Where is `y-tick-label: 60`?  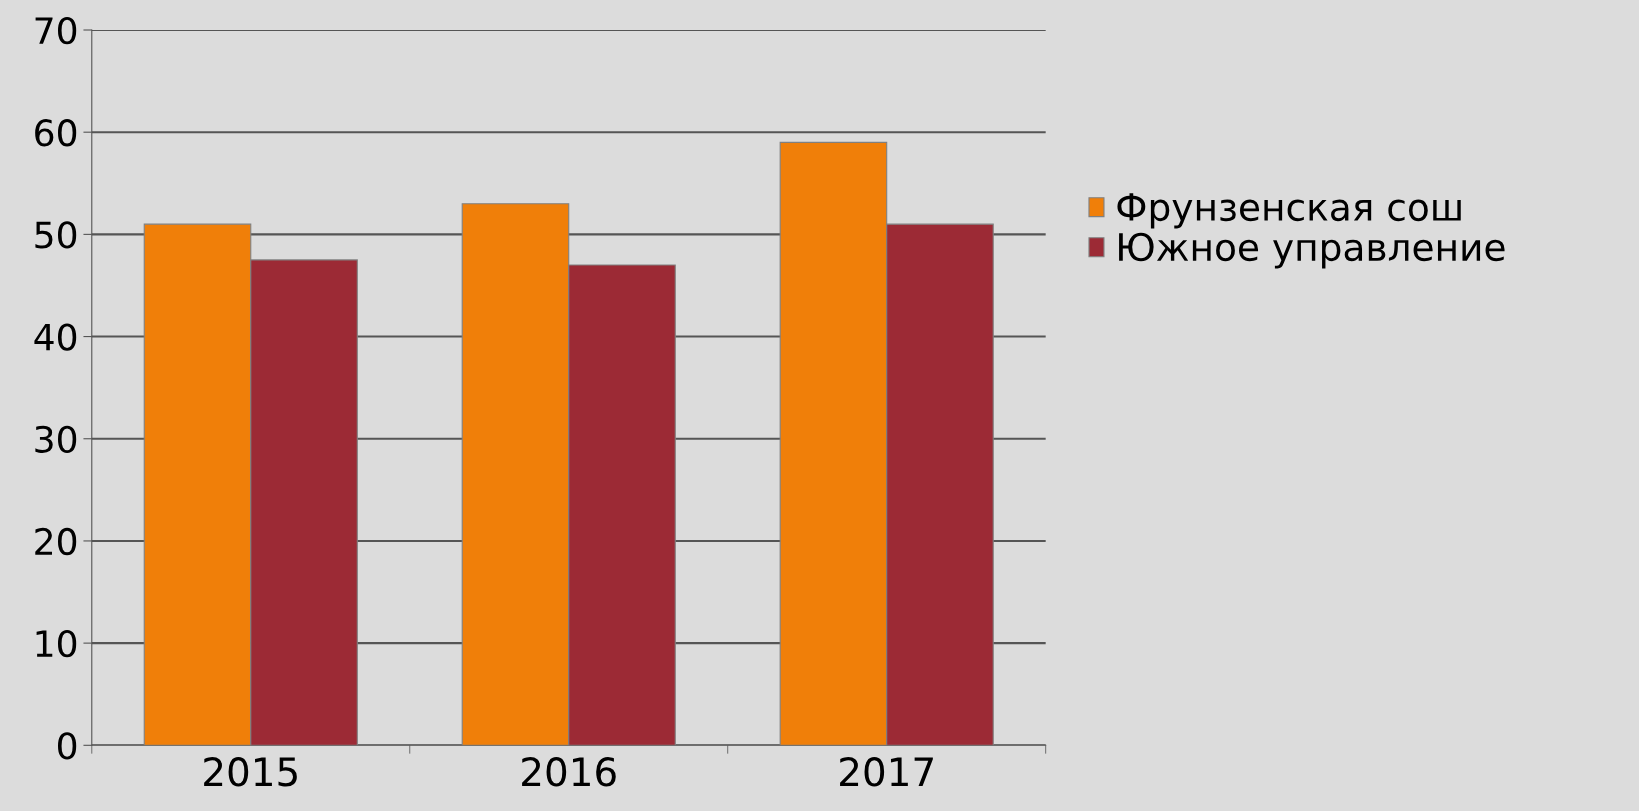 y-tick-label: 60 is located at coordinates (56, 133).